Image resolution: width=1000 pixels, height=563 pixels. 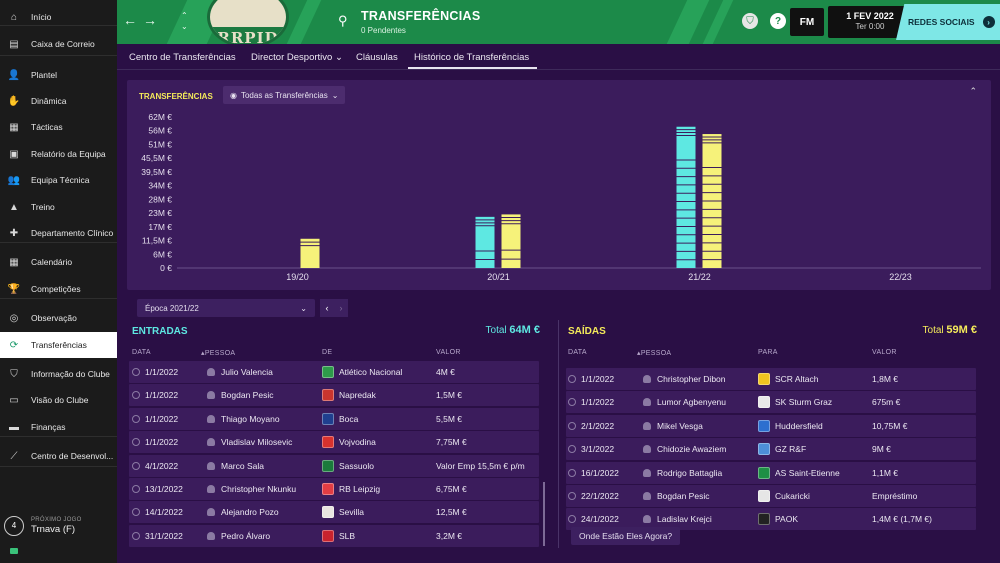 What do you see at coordinates (284, 95) in the screenshot?
I see `chart-filter-dropdown: ◉ Todas as Transferências ⌄` at bounding box center [284, 95].